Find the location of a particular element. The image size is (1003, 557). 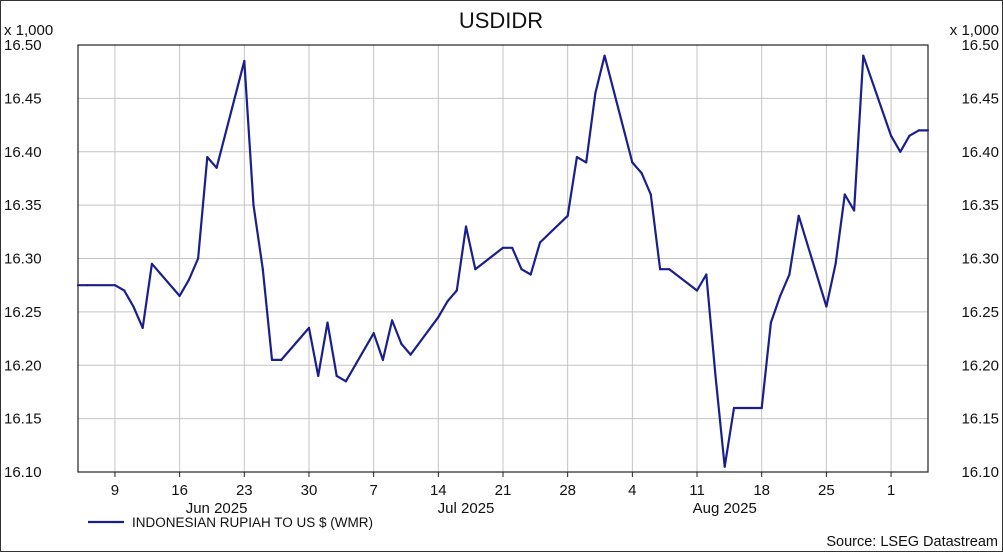

y-tick-label-left: 16.30 is located at coordinates (23, 259).